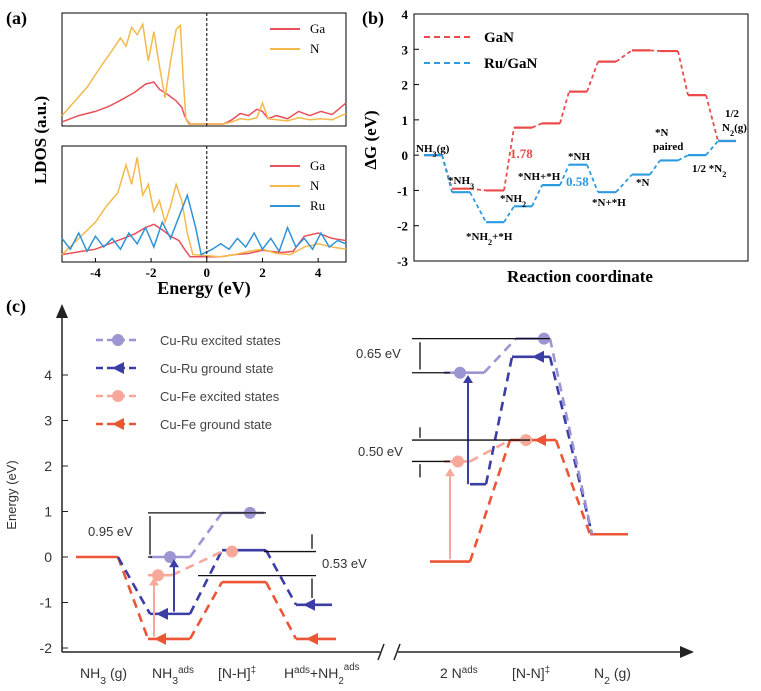  Describe the element at coordinates (459, 673) in the screenshot. I see `xlabel-n2ads: 2 Nads` at that location.